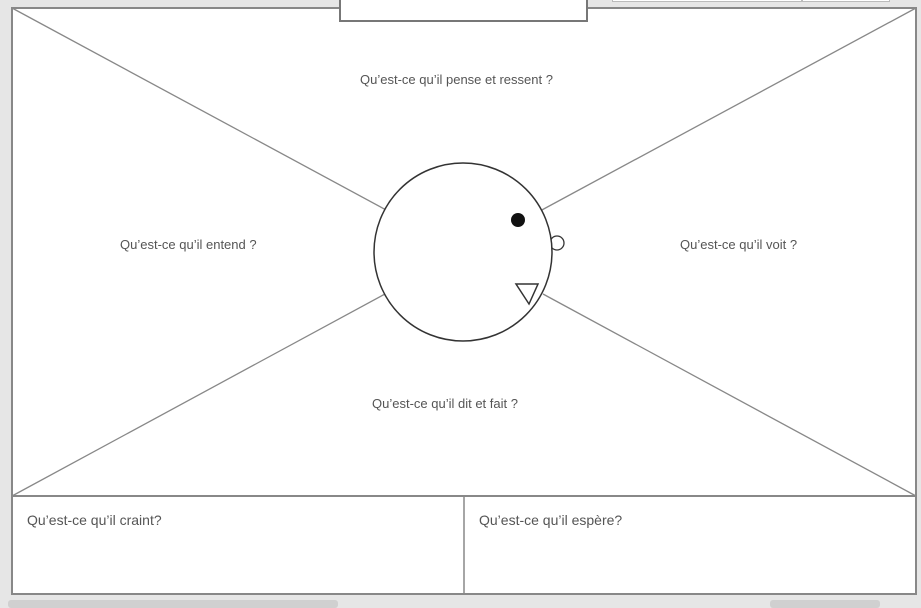 The image size is (921, 608). Describe the element at coordinates (739, 244) in the screenshot. I see `sees-label: Qu’est-ce qu’il voit ?` at that location.